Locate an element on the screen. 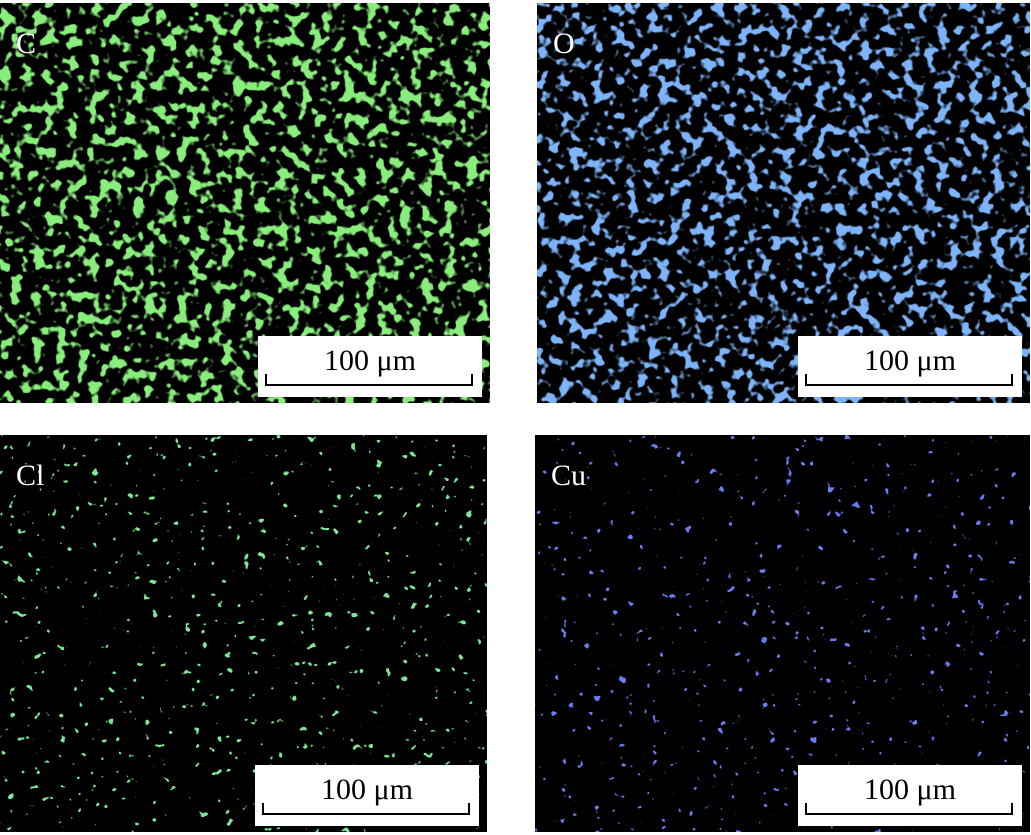  element-label: Cu is located at coordinates (568, 475).